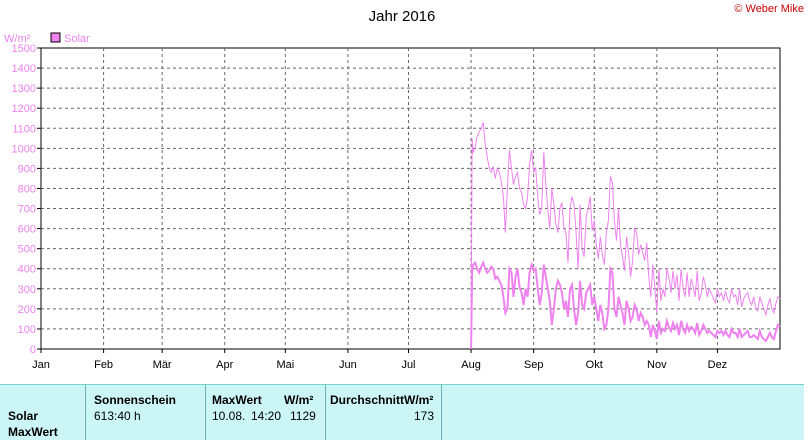 This screenshot has height=440, width=810. I want to click on y-tick-label: 500, so click(27, 250).